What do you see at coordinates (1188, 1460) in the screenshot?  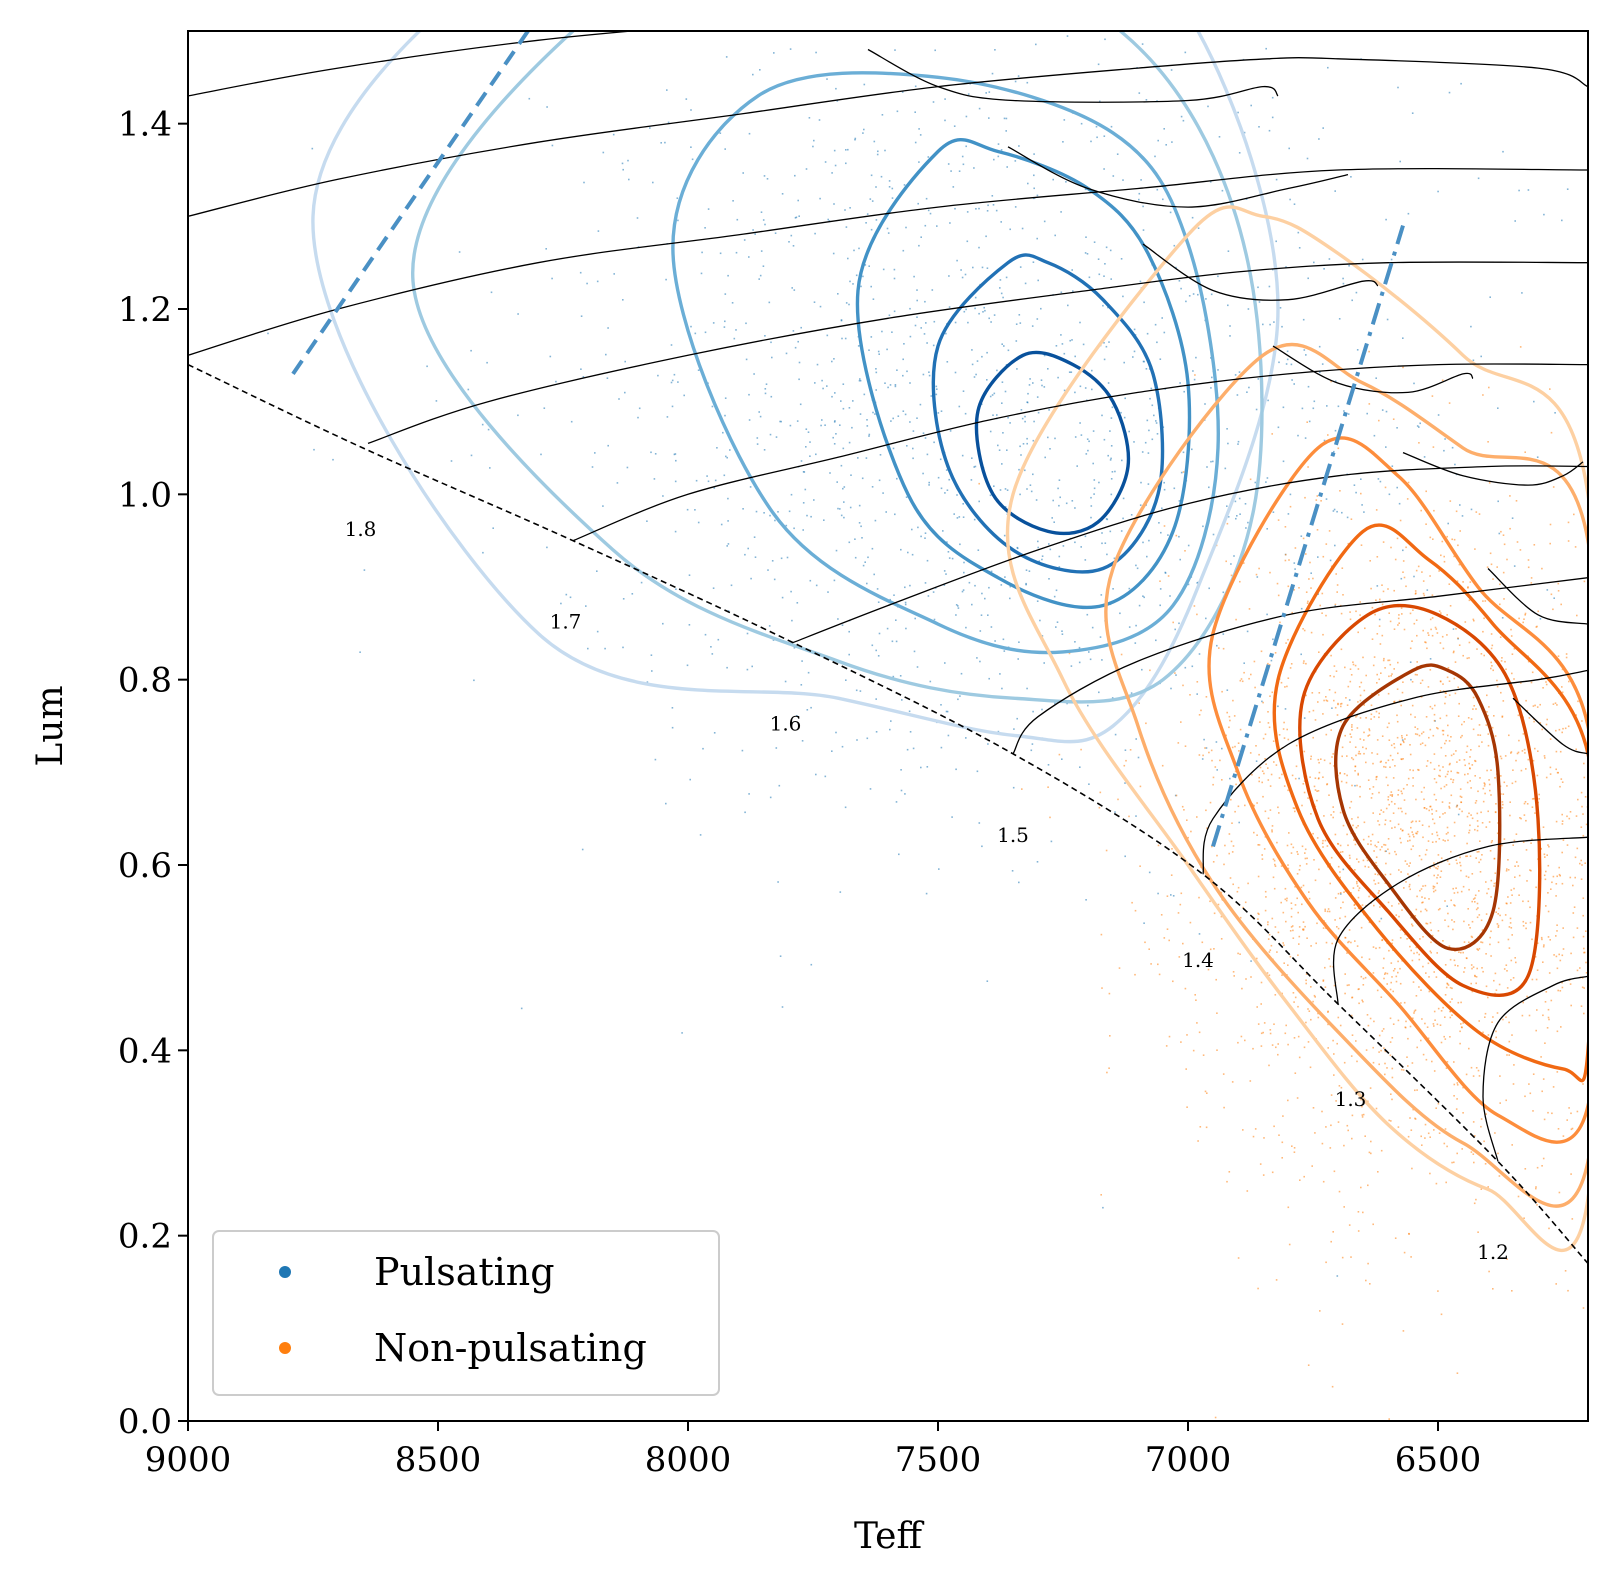 I see `x-tick-label: 7000` at bounding box center [1188, 1460].